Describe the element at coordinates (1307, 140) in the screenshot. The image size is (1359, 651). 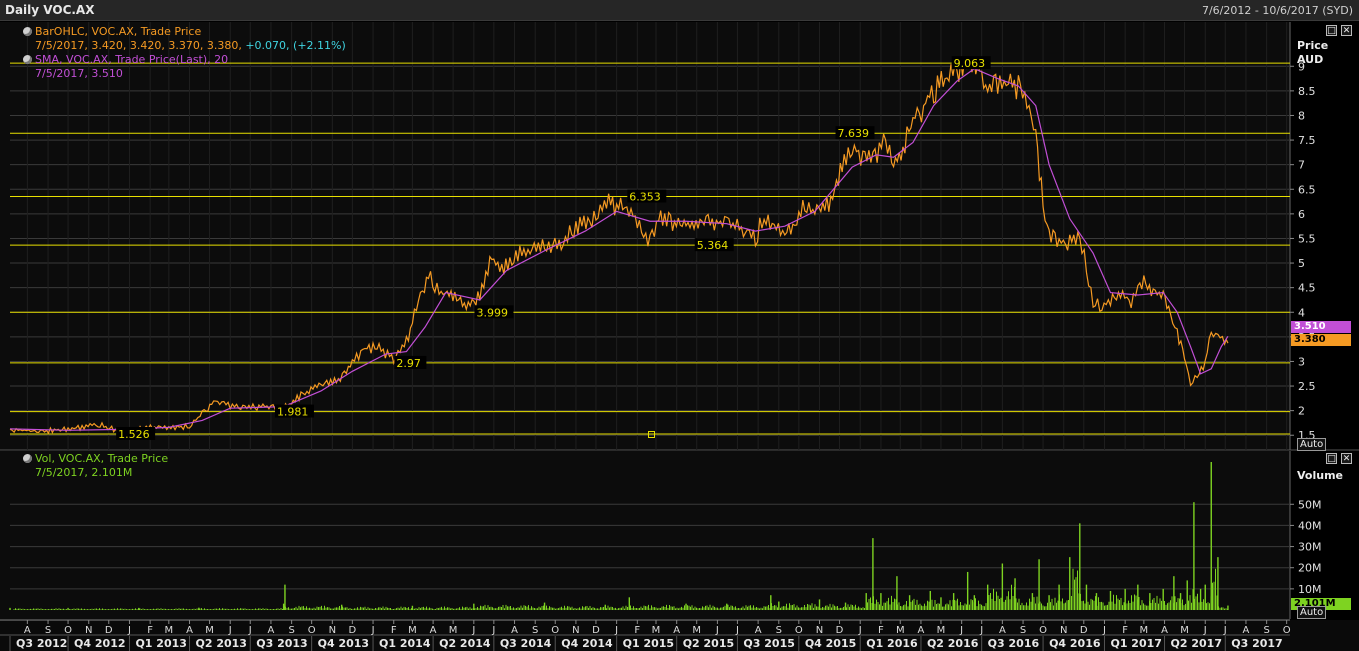
I see `price-tick-label: 7.5` at that location.